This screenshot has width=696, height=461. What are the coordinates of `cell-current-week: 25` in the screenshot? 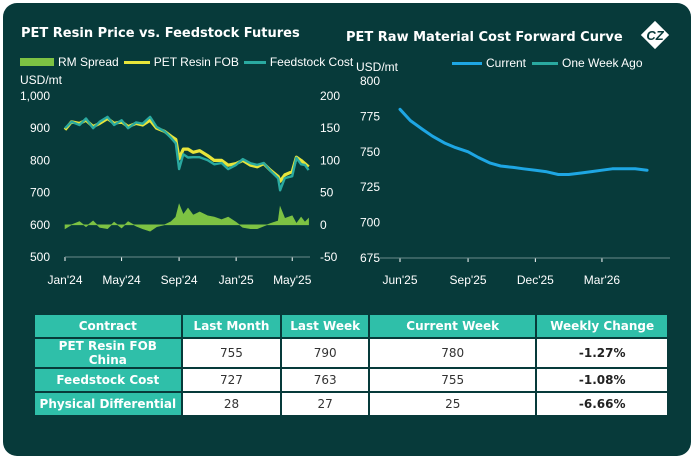 It's located at (453, 404).